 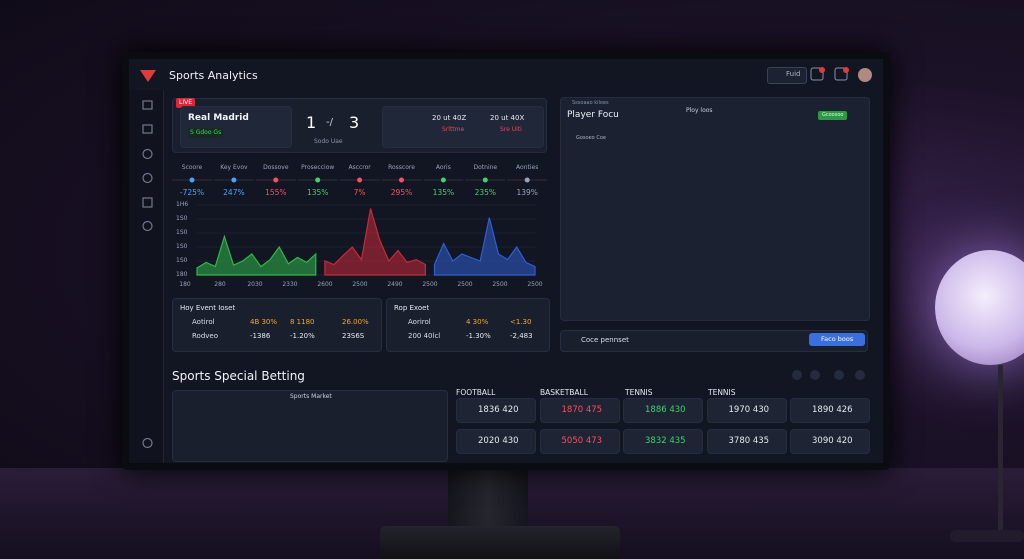 I want to click on stat-label: Rosscore, so click(x=401, y=167).